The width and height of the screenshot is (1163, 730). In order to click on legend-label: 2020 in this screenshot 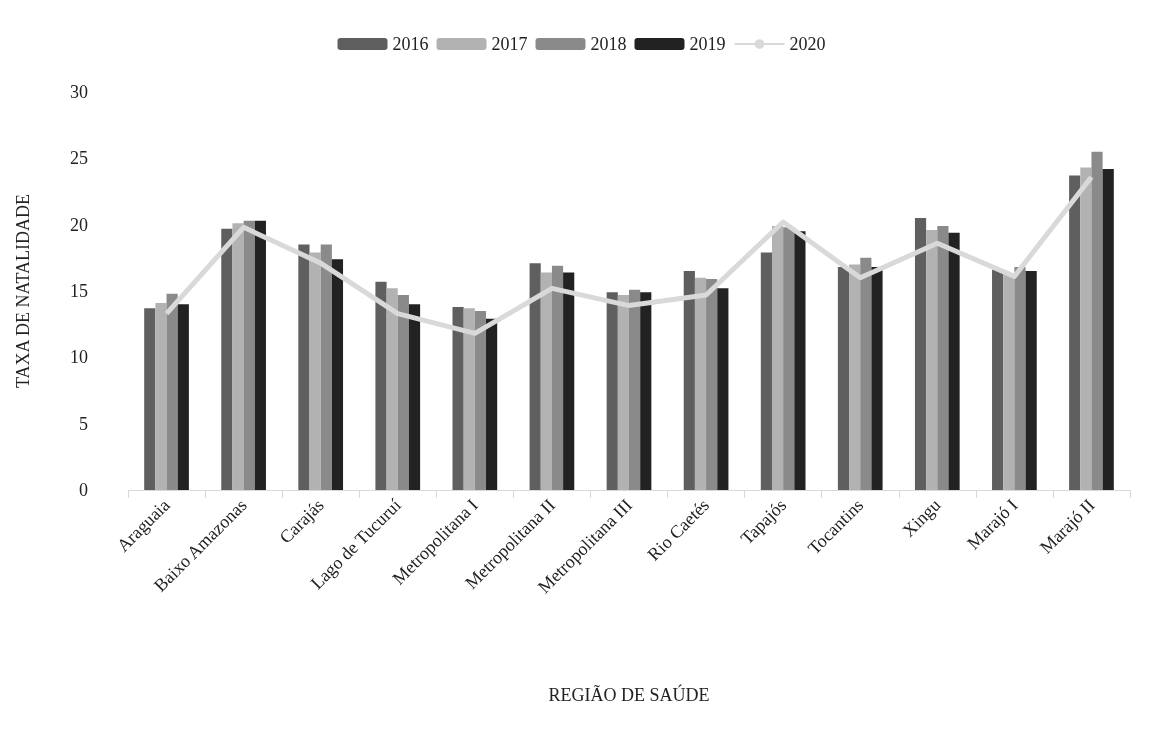, I will do `click(807, 44)`.